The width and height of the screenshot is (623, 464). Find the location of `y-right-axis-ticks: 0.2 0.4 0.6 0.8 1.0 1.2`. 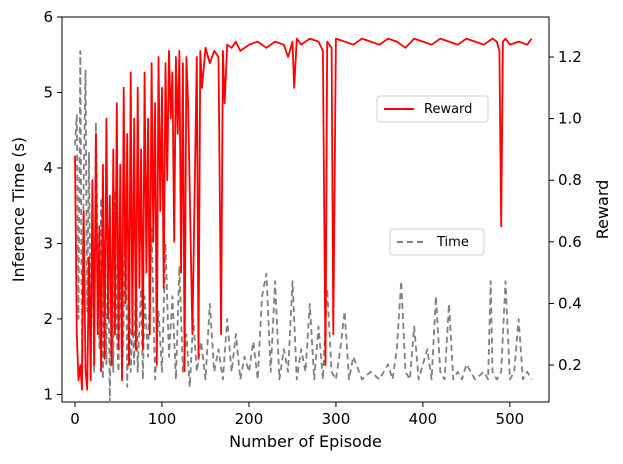

y-right-axis-ticks: 0.2 0.4 0.6 0.8 1.0 1.2 is located at coordinates (565, 211).